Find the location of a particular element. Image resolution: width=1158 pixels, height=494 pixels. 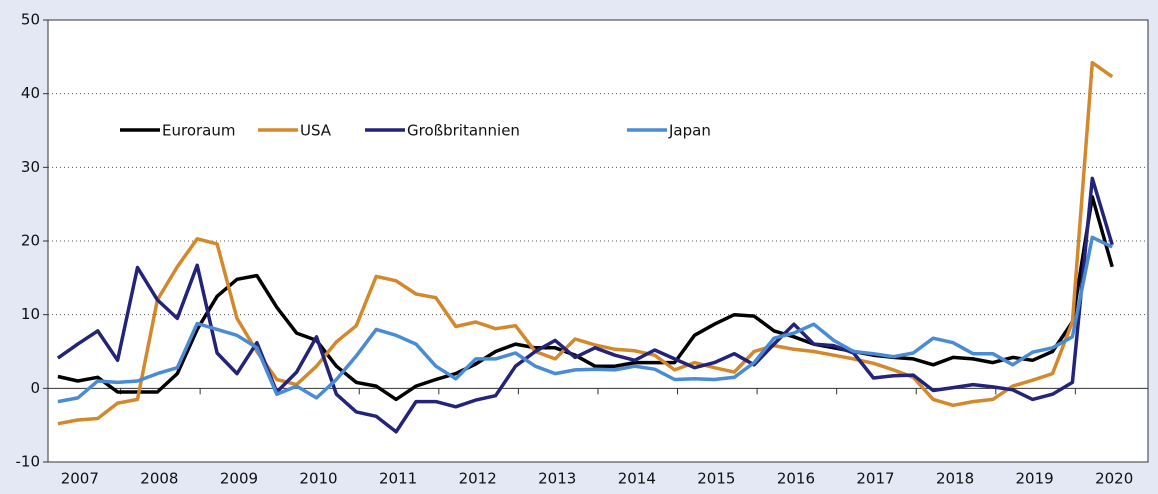

x-tick-label: 2015 is located at coordinates (716, 479).